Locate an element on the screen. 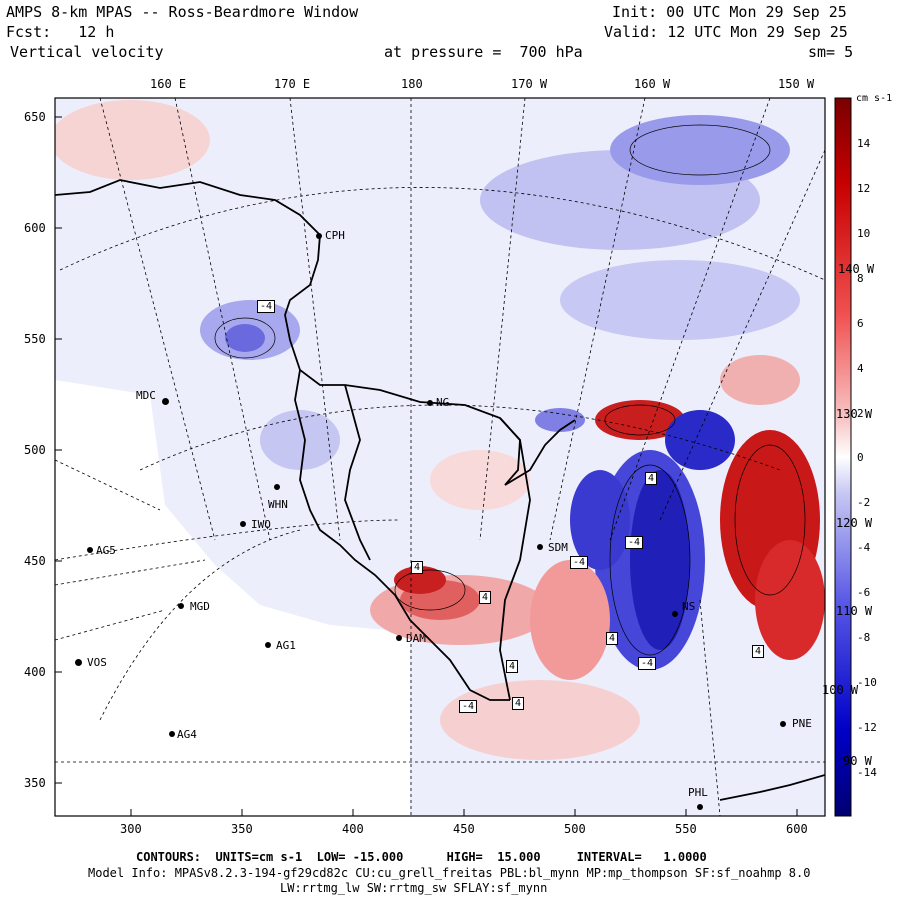 The image size is (900, 900). station-label-ns: NS is located at coordinates (689, 606).